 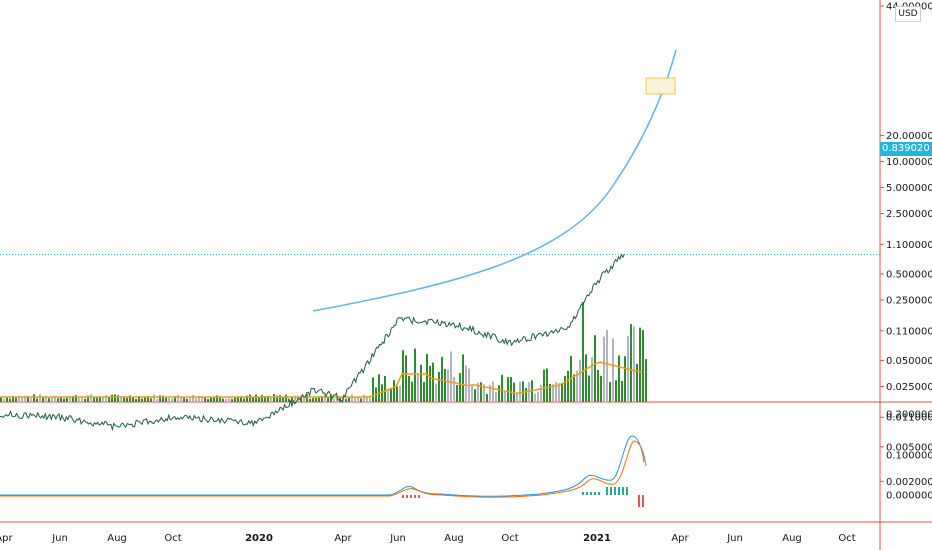 I want to click on time-axis-tick-label: 2021, so click(x=597, y=538).